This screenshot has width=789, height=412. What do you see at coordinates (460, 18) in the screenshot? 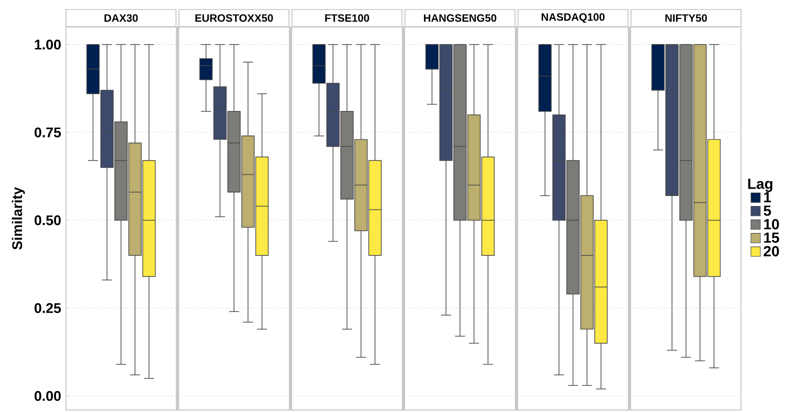
I see `x-tick-label: HANGSENG50` at bounding box center [460, 18].